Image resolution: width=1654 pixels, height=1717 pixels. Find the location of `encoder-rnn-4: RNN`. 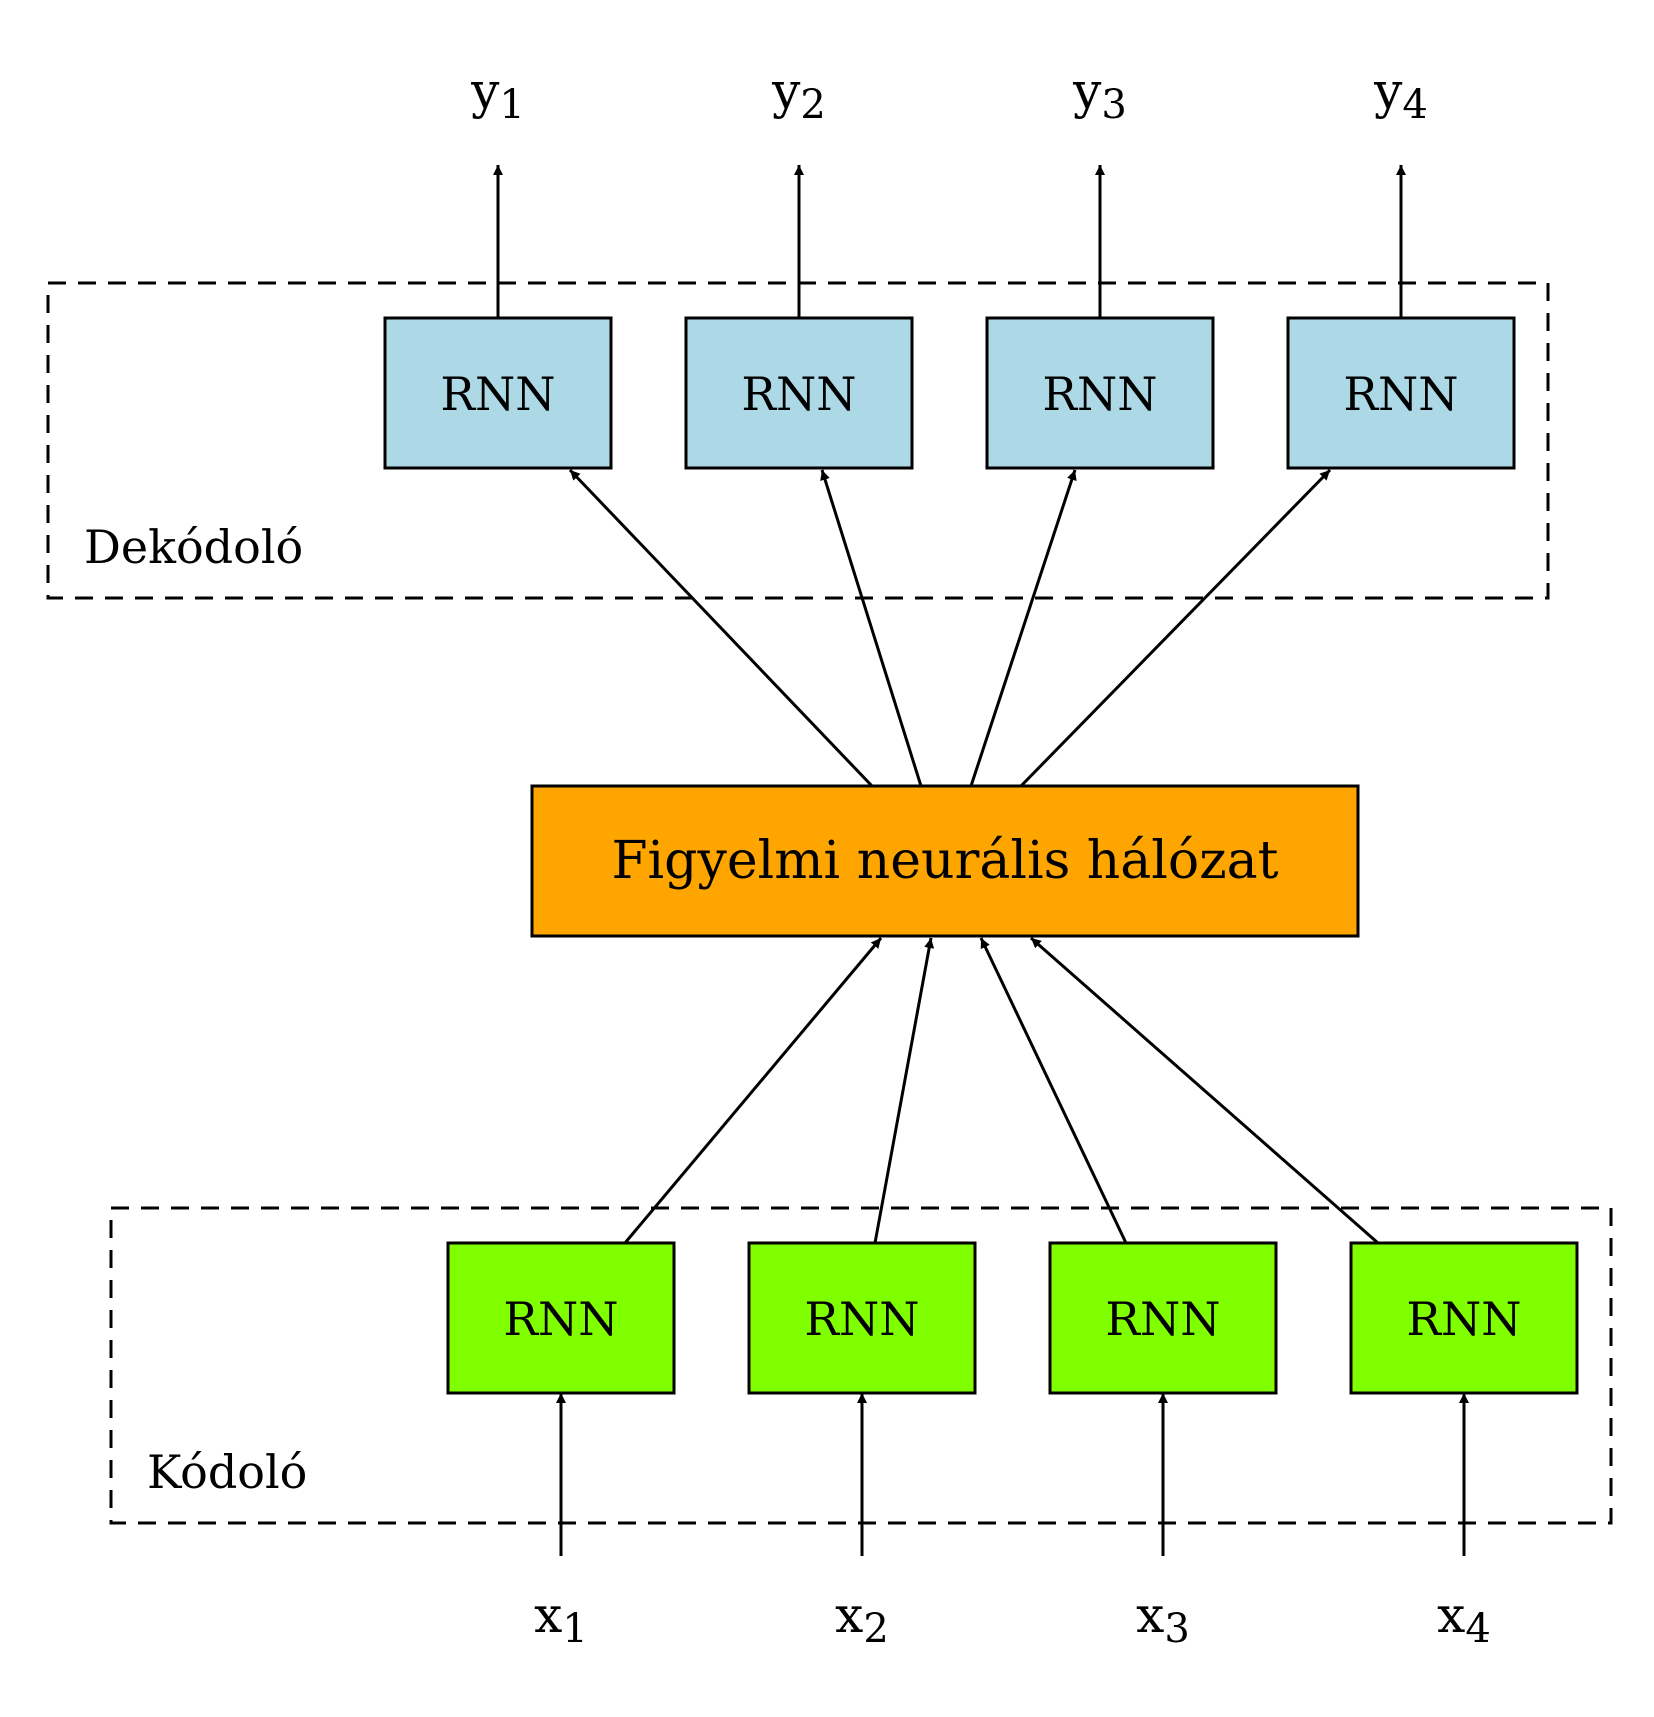

encoder-rnn-4: RNN is located at coordinates (1464, 1318).